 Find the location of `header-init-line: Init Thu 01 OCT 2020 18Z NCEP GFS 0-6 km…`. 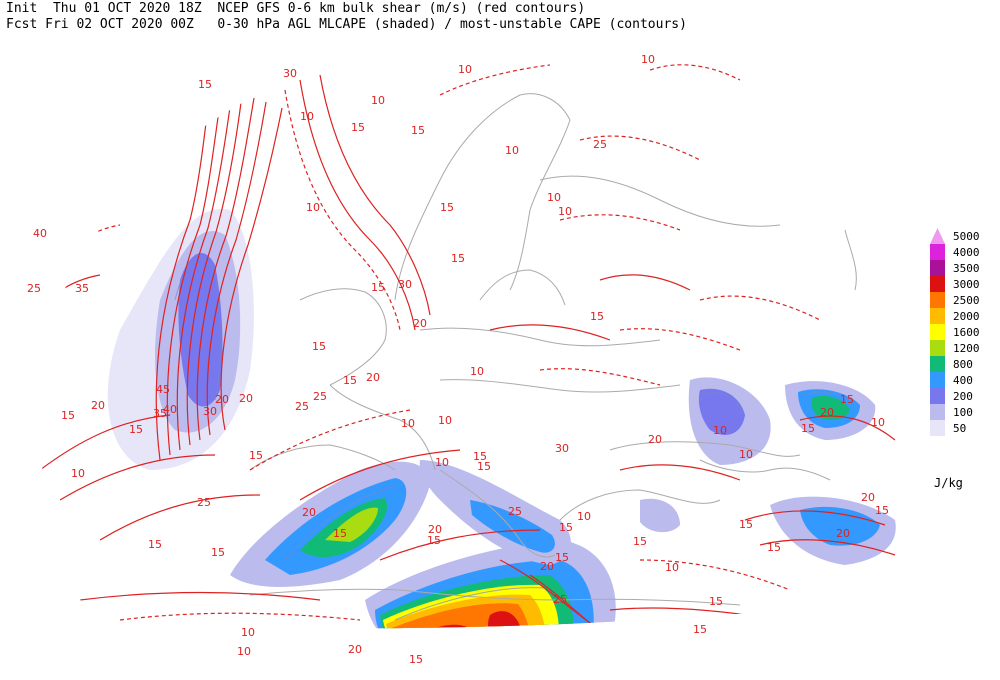

header-init-line: Init Thu 01 OCT 2020 18Z NCEP GFS 0-6 km… is located at coordinates (296, 8).